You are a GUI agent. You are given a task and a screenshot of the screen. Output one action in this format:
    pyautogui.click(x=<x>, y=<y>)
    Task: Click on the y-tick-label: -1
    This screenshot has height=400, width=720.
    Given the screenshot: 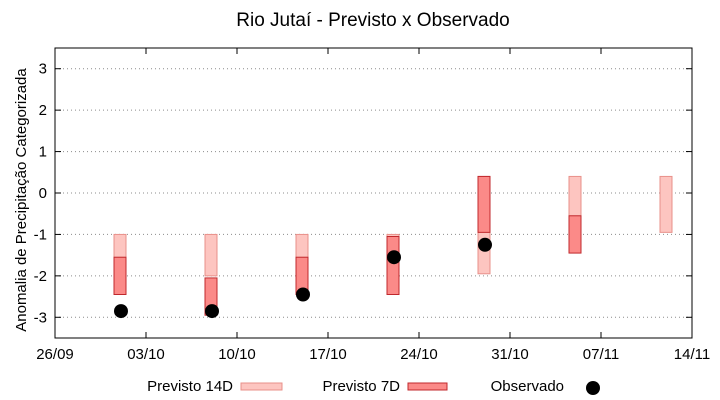 What is the action you would take?
    pyautogui.click(x=40, y=234)
    